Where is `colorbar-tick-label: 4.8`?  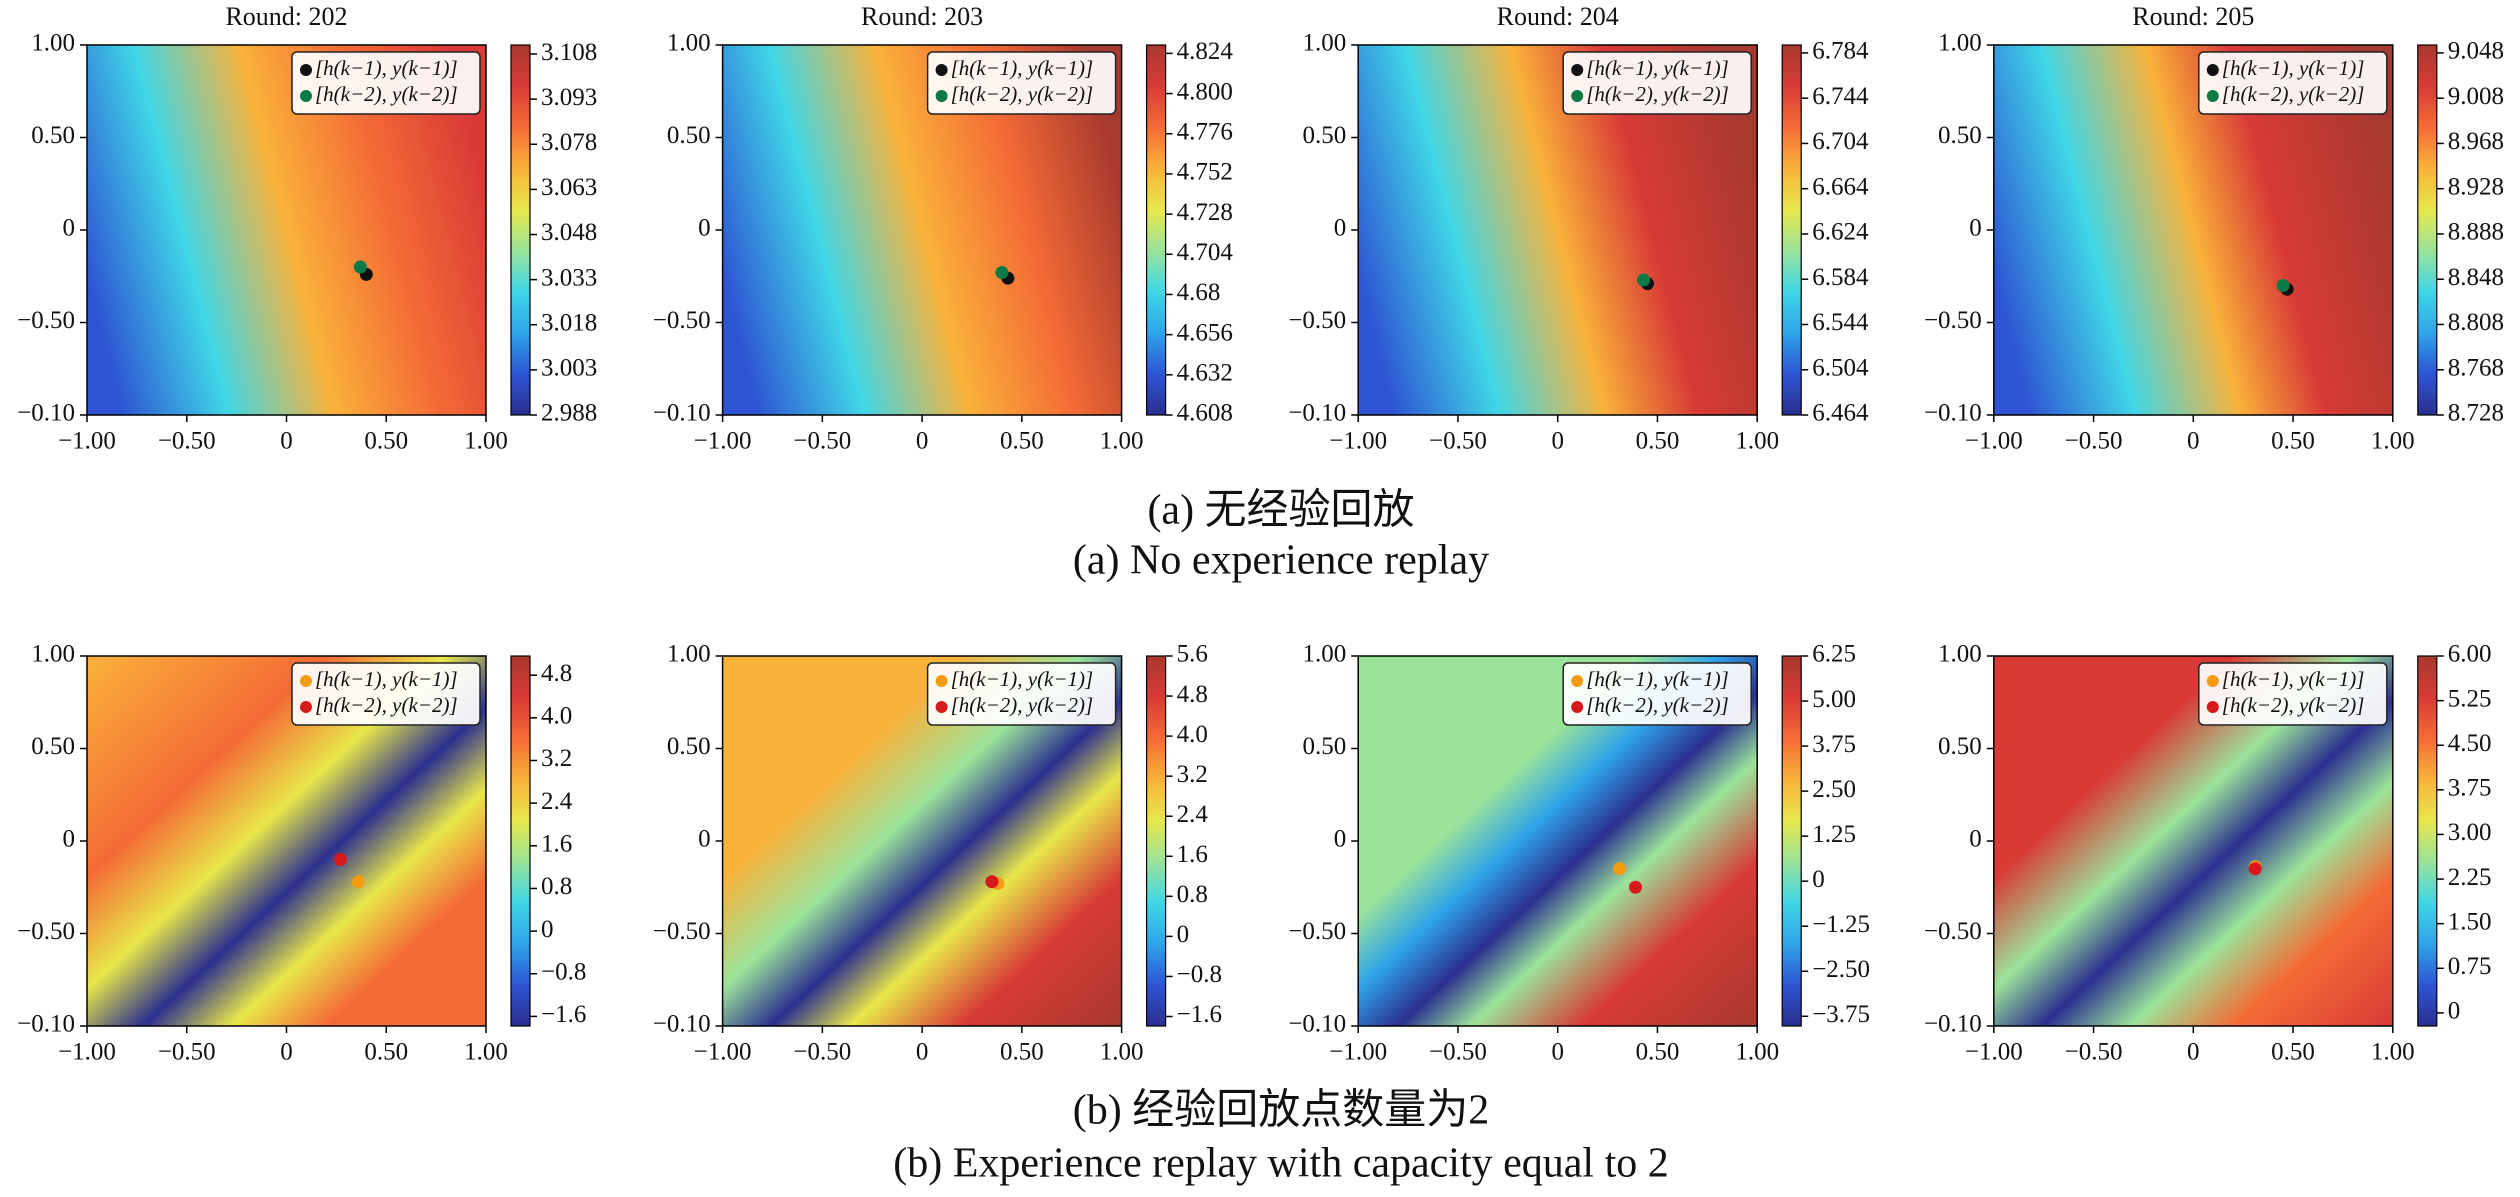
colorbar-tick-label: 4.8 is located at coordinates (556, 673).